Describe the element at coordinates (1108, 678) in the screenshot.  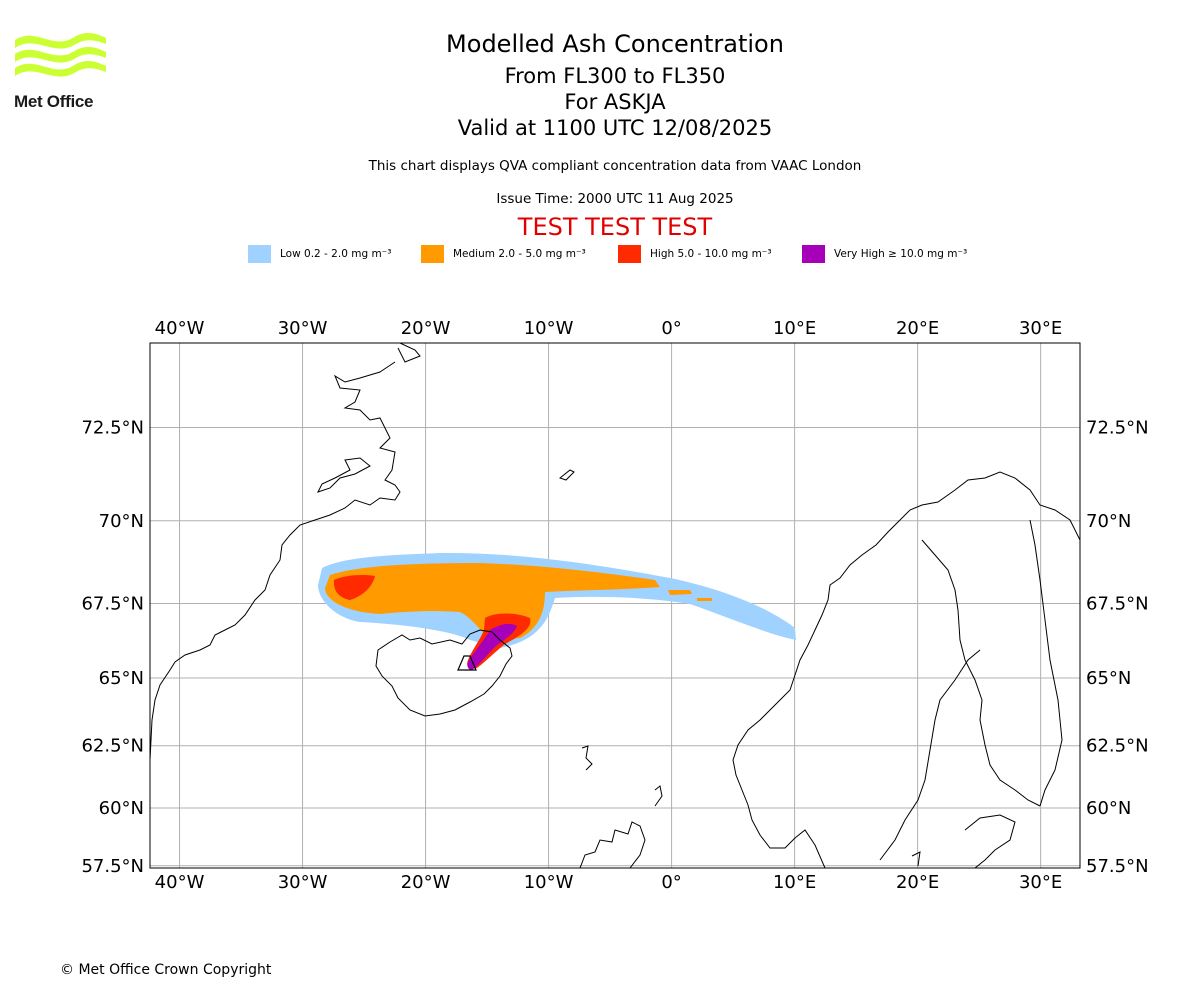
I see `lat-tick-label-right: 65°N` at that location.